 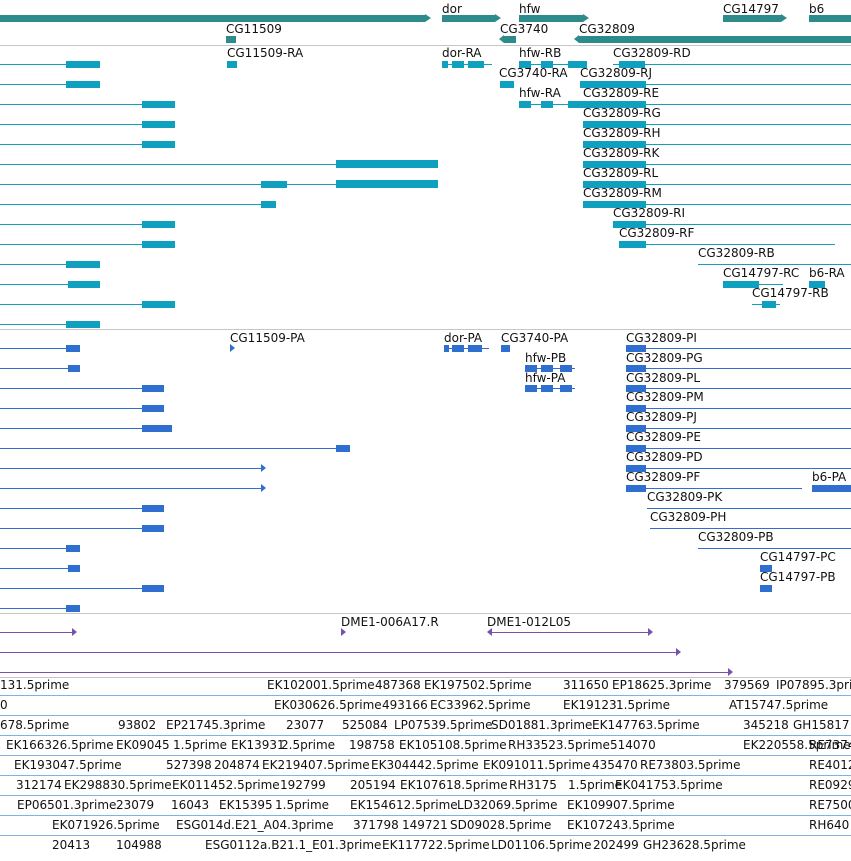 I want to click on est-label: 205194, so click(x=373, y=785).